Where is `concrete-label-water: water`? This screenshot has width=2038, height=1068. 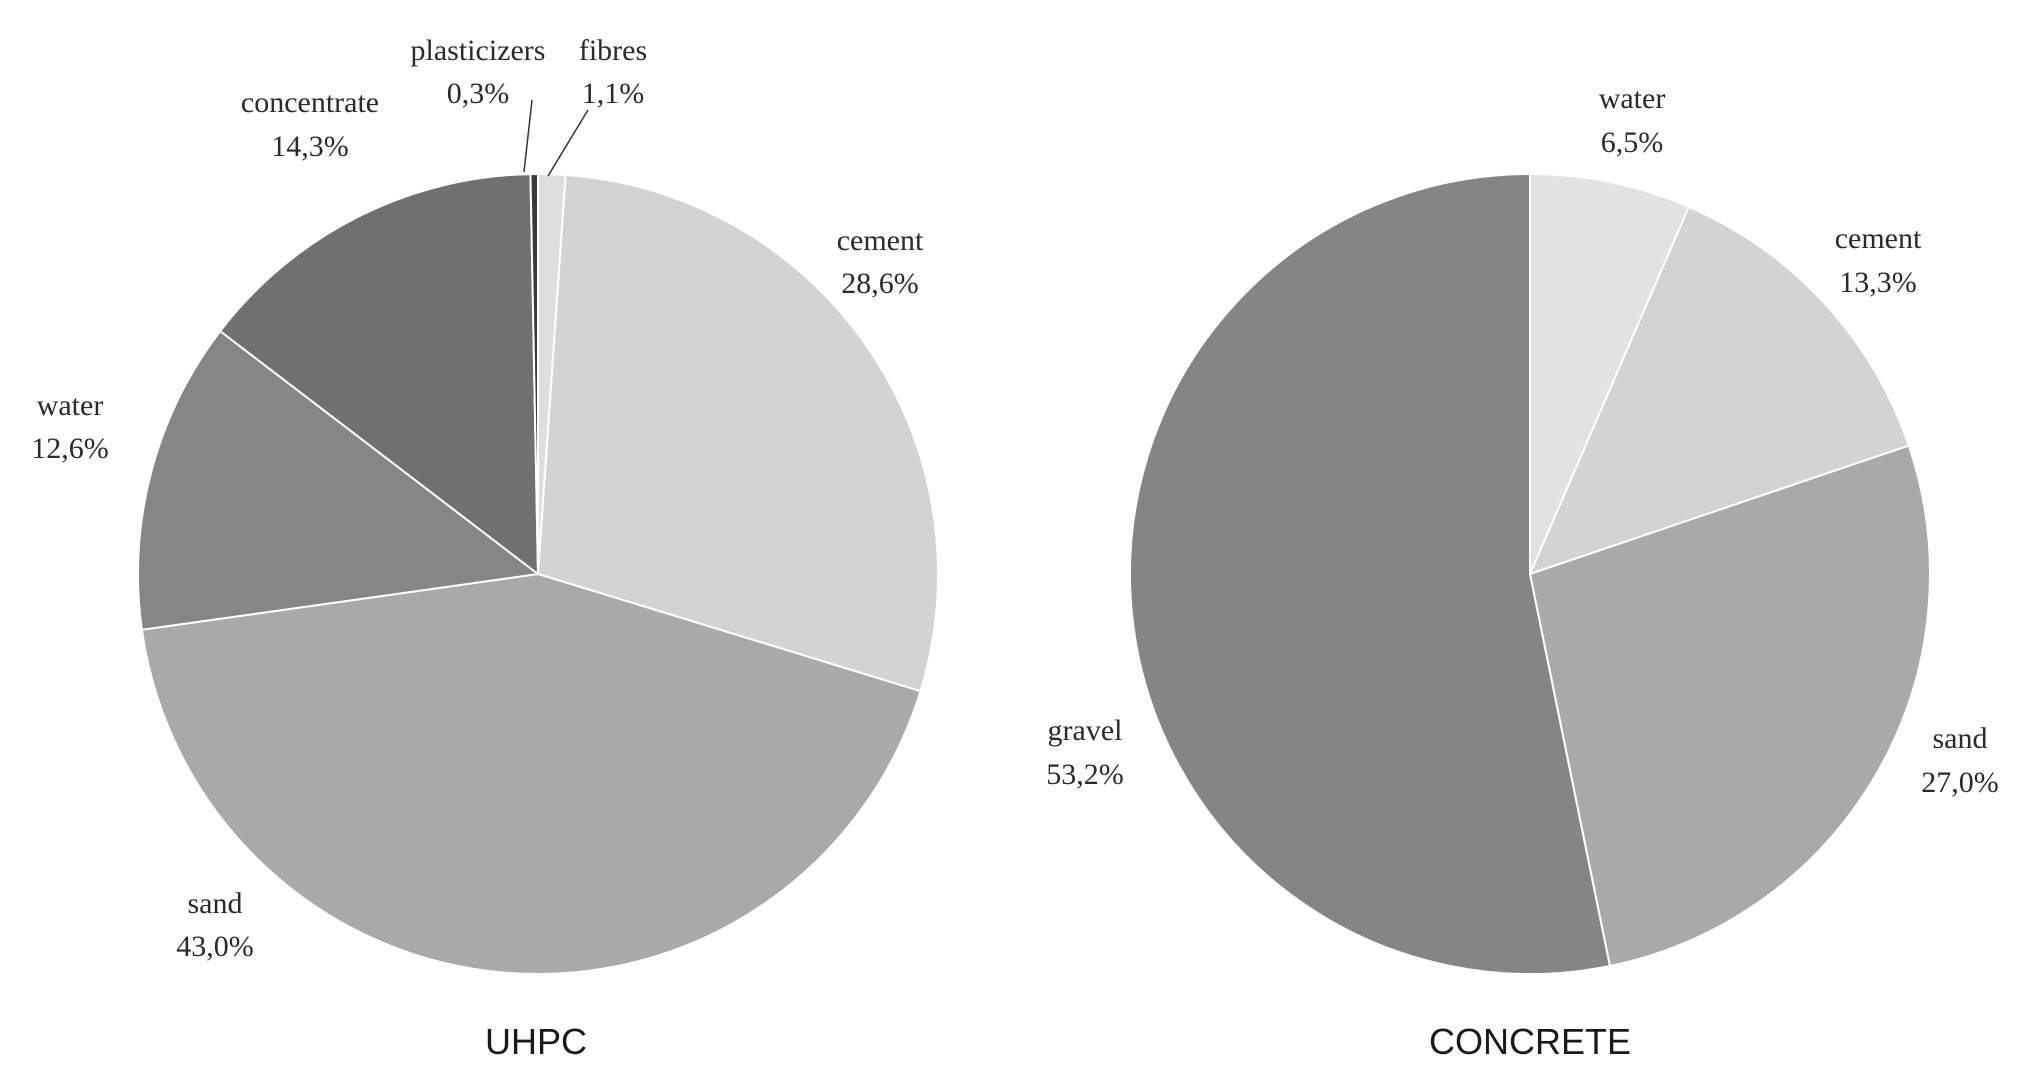
concrete-label-water: water is located at coordinates (1632, 98).